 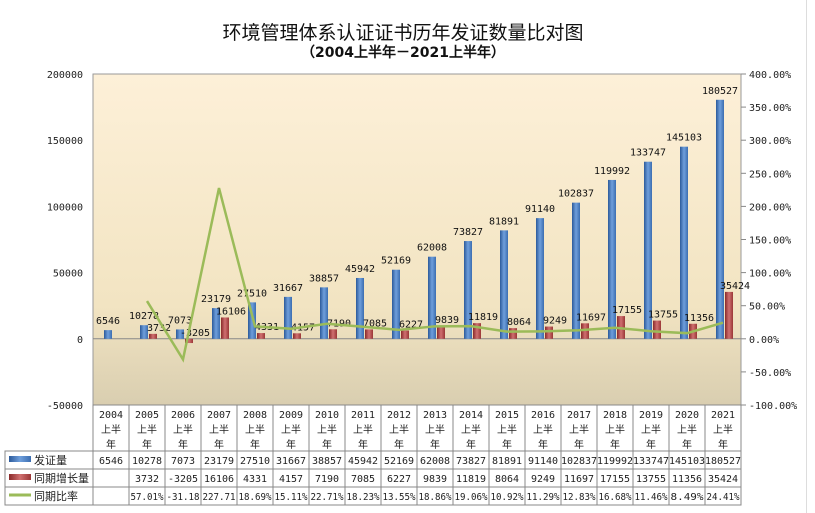 I want to click on bar-growth-label: 11697, so click(x=591, y=317).